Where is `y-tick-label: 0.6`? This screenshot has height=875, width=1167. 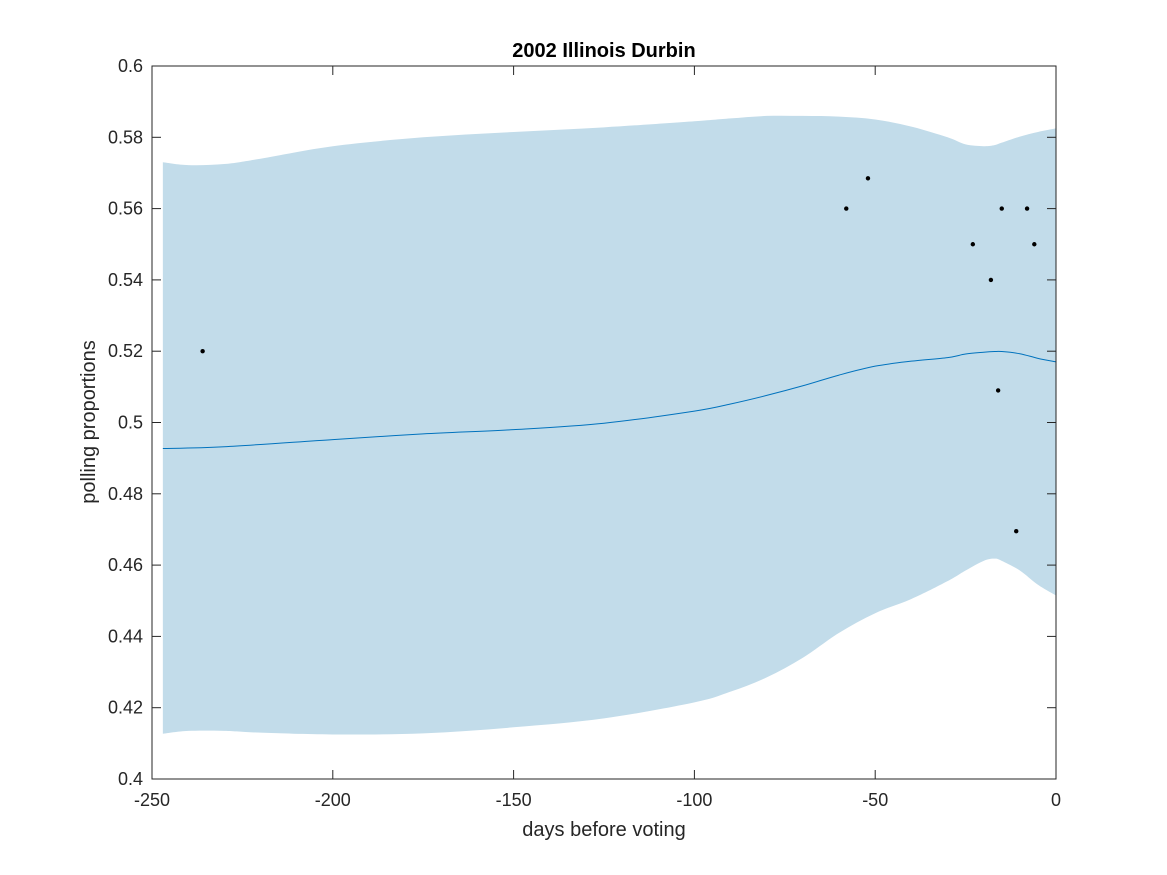
y-tick-label: 0.6 is located at coordinates (130, 66).